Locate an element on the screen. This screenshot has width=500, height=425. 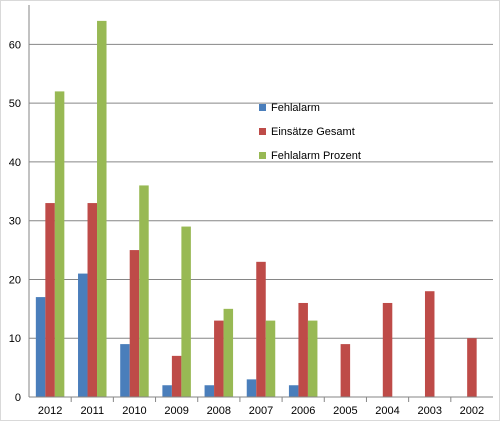
x-tick-label: 2010 is located at coordinates (134, 411).